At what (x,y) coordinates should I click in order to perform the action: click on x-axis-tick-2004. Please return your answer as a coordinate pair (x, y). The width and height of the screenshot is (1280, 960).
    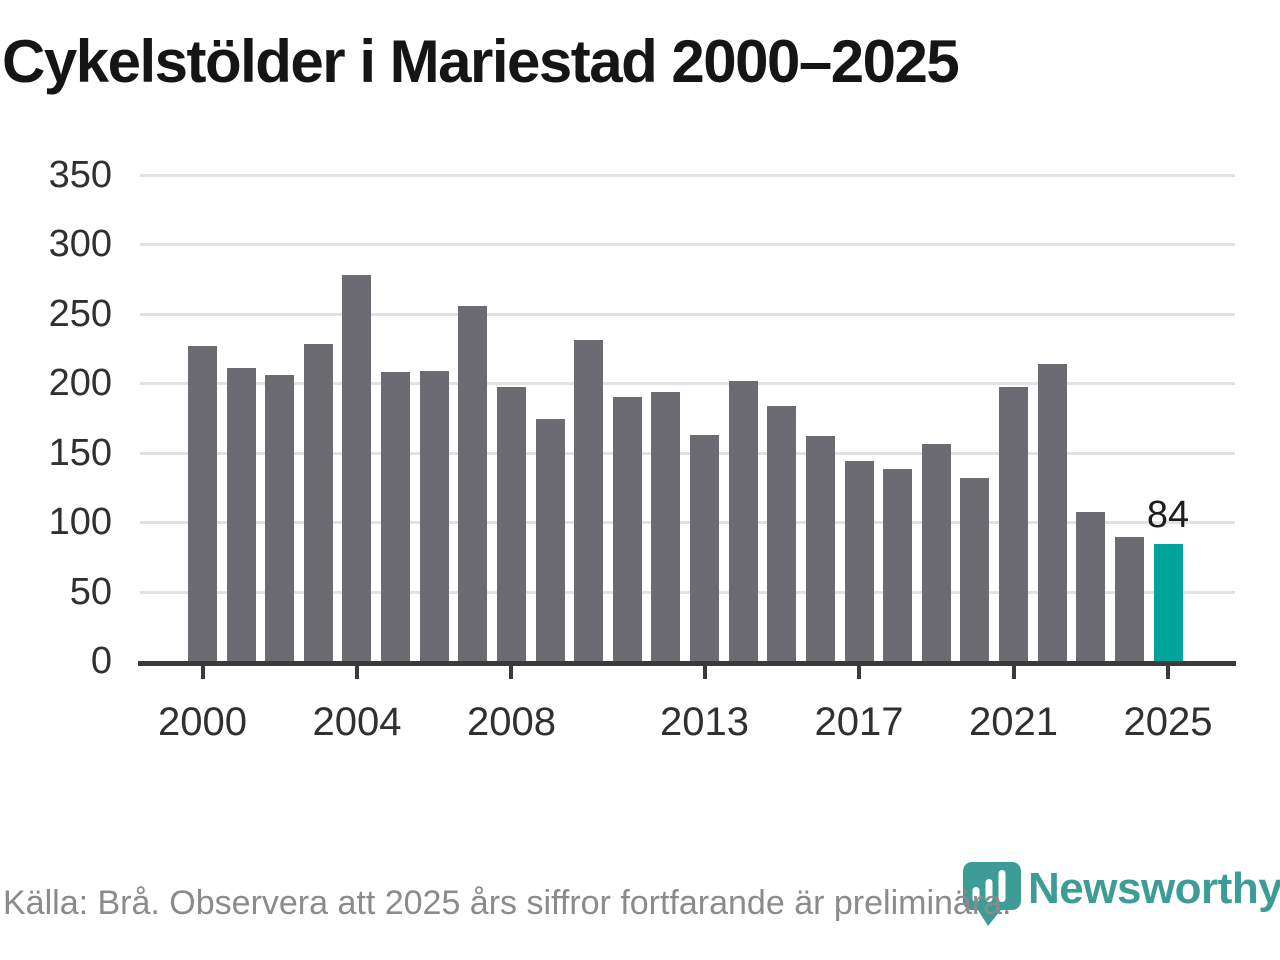
    Looking at the image, I should click on (356, 670).